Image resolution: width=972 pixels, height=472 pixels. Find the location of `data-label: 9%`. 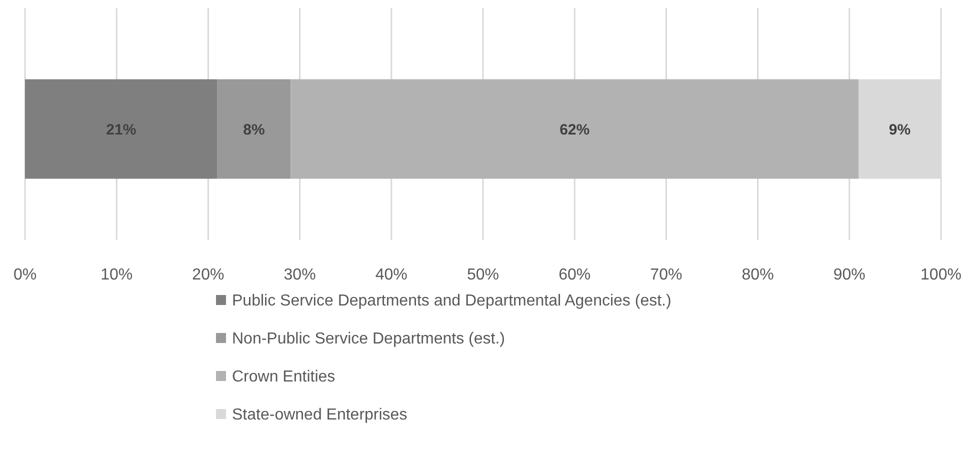

data-label: 9% is located at coordinates (899, 129).